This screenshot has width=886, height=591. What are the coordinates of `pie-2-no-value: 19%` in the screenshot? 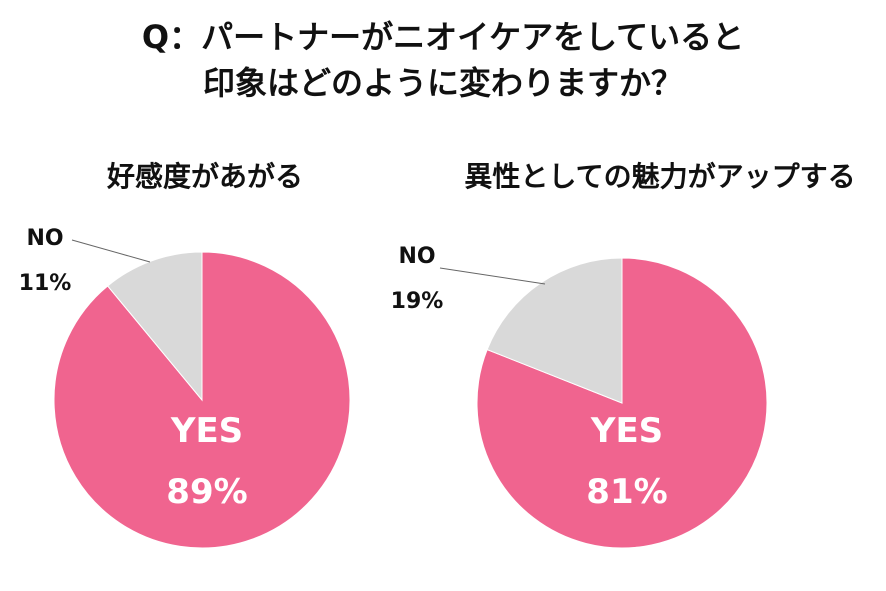 It's located at (417, 301).